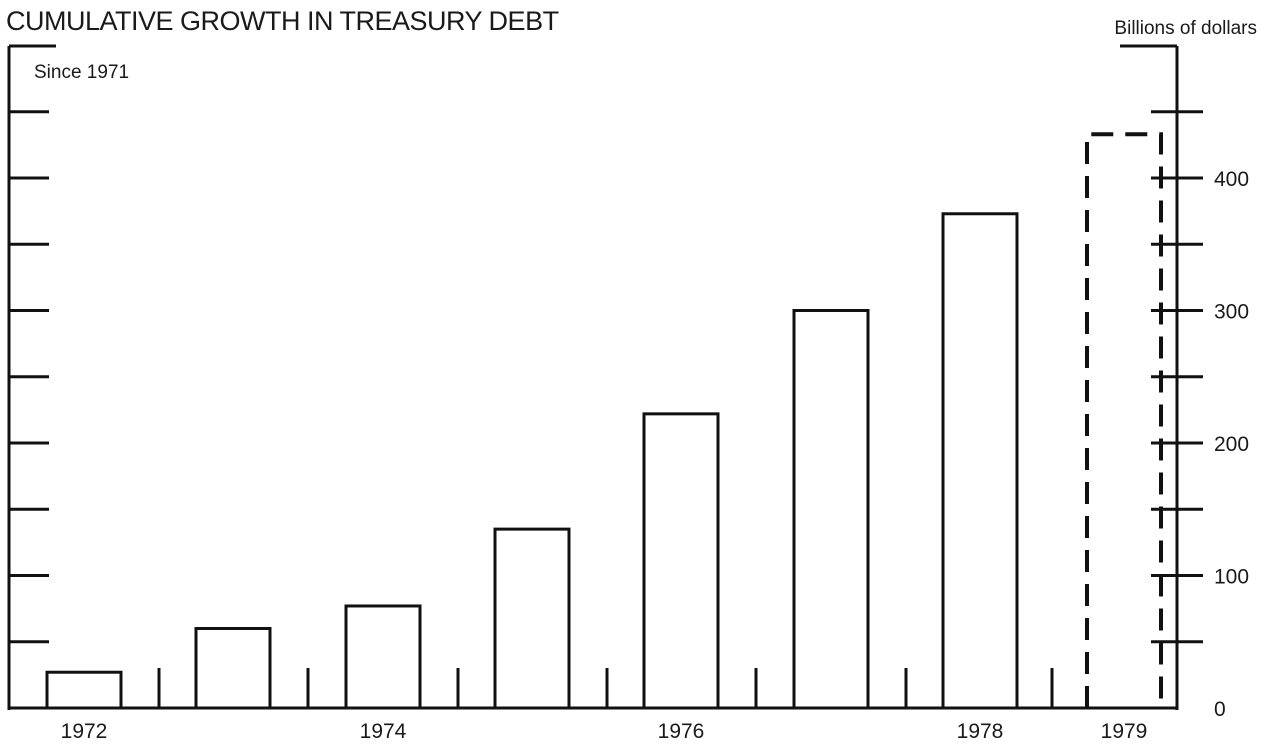 This screenshot has width=1261, height=745. Describe the element at coordinates (1185, 28) in the screenshot. I see `y-axis-label: Billions of dollars` at that location.